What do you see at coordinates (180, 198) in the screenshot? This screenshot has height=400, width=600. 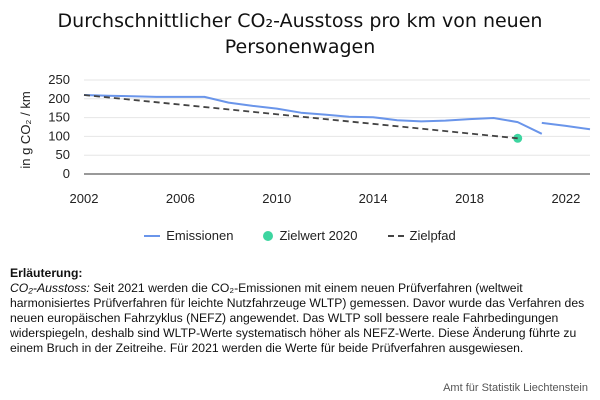 I see `x-tick-label: 2006` at bounding box center [180, 198].